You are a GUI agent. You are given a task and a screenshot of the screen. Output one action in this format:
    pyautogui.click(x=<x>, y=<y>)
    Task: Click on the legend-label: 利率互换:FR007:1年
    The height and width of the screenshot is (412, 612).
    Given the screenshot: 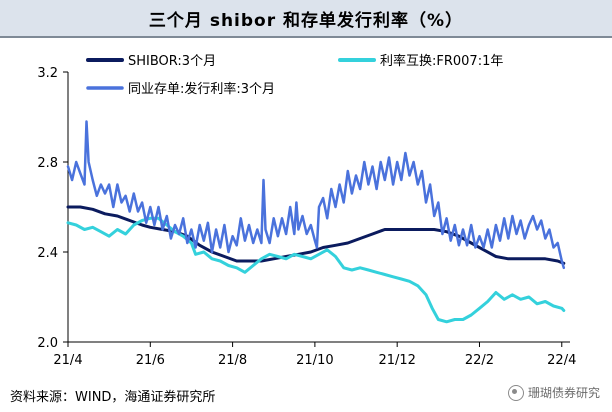 What is the action you would take?
    pyautogui.click(x=441, y=61)
    